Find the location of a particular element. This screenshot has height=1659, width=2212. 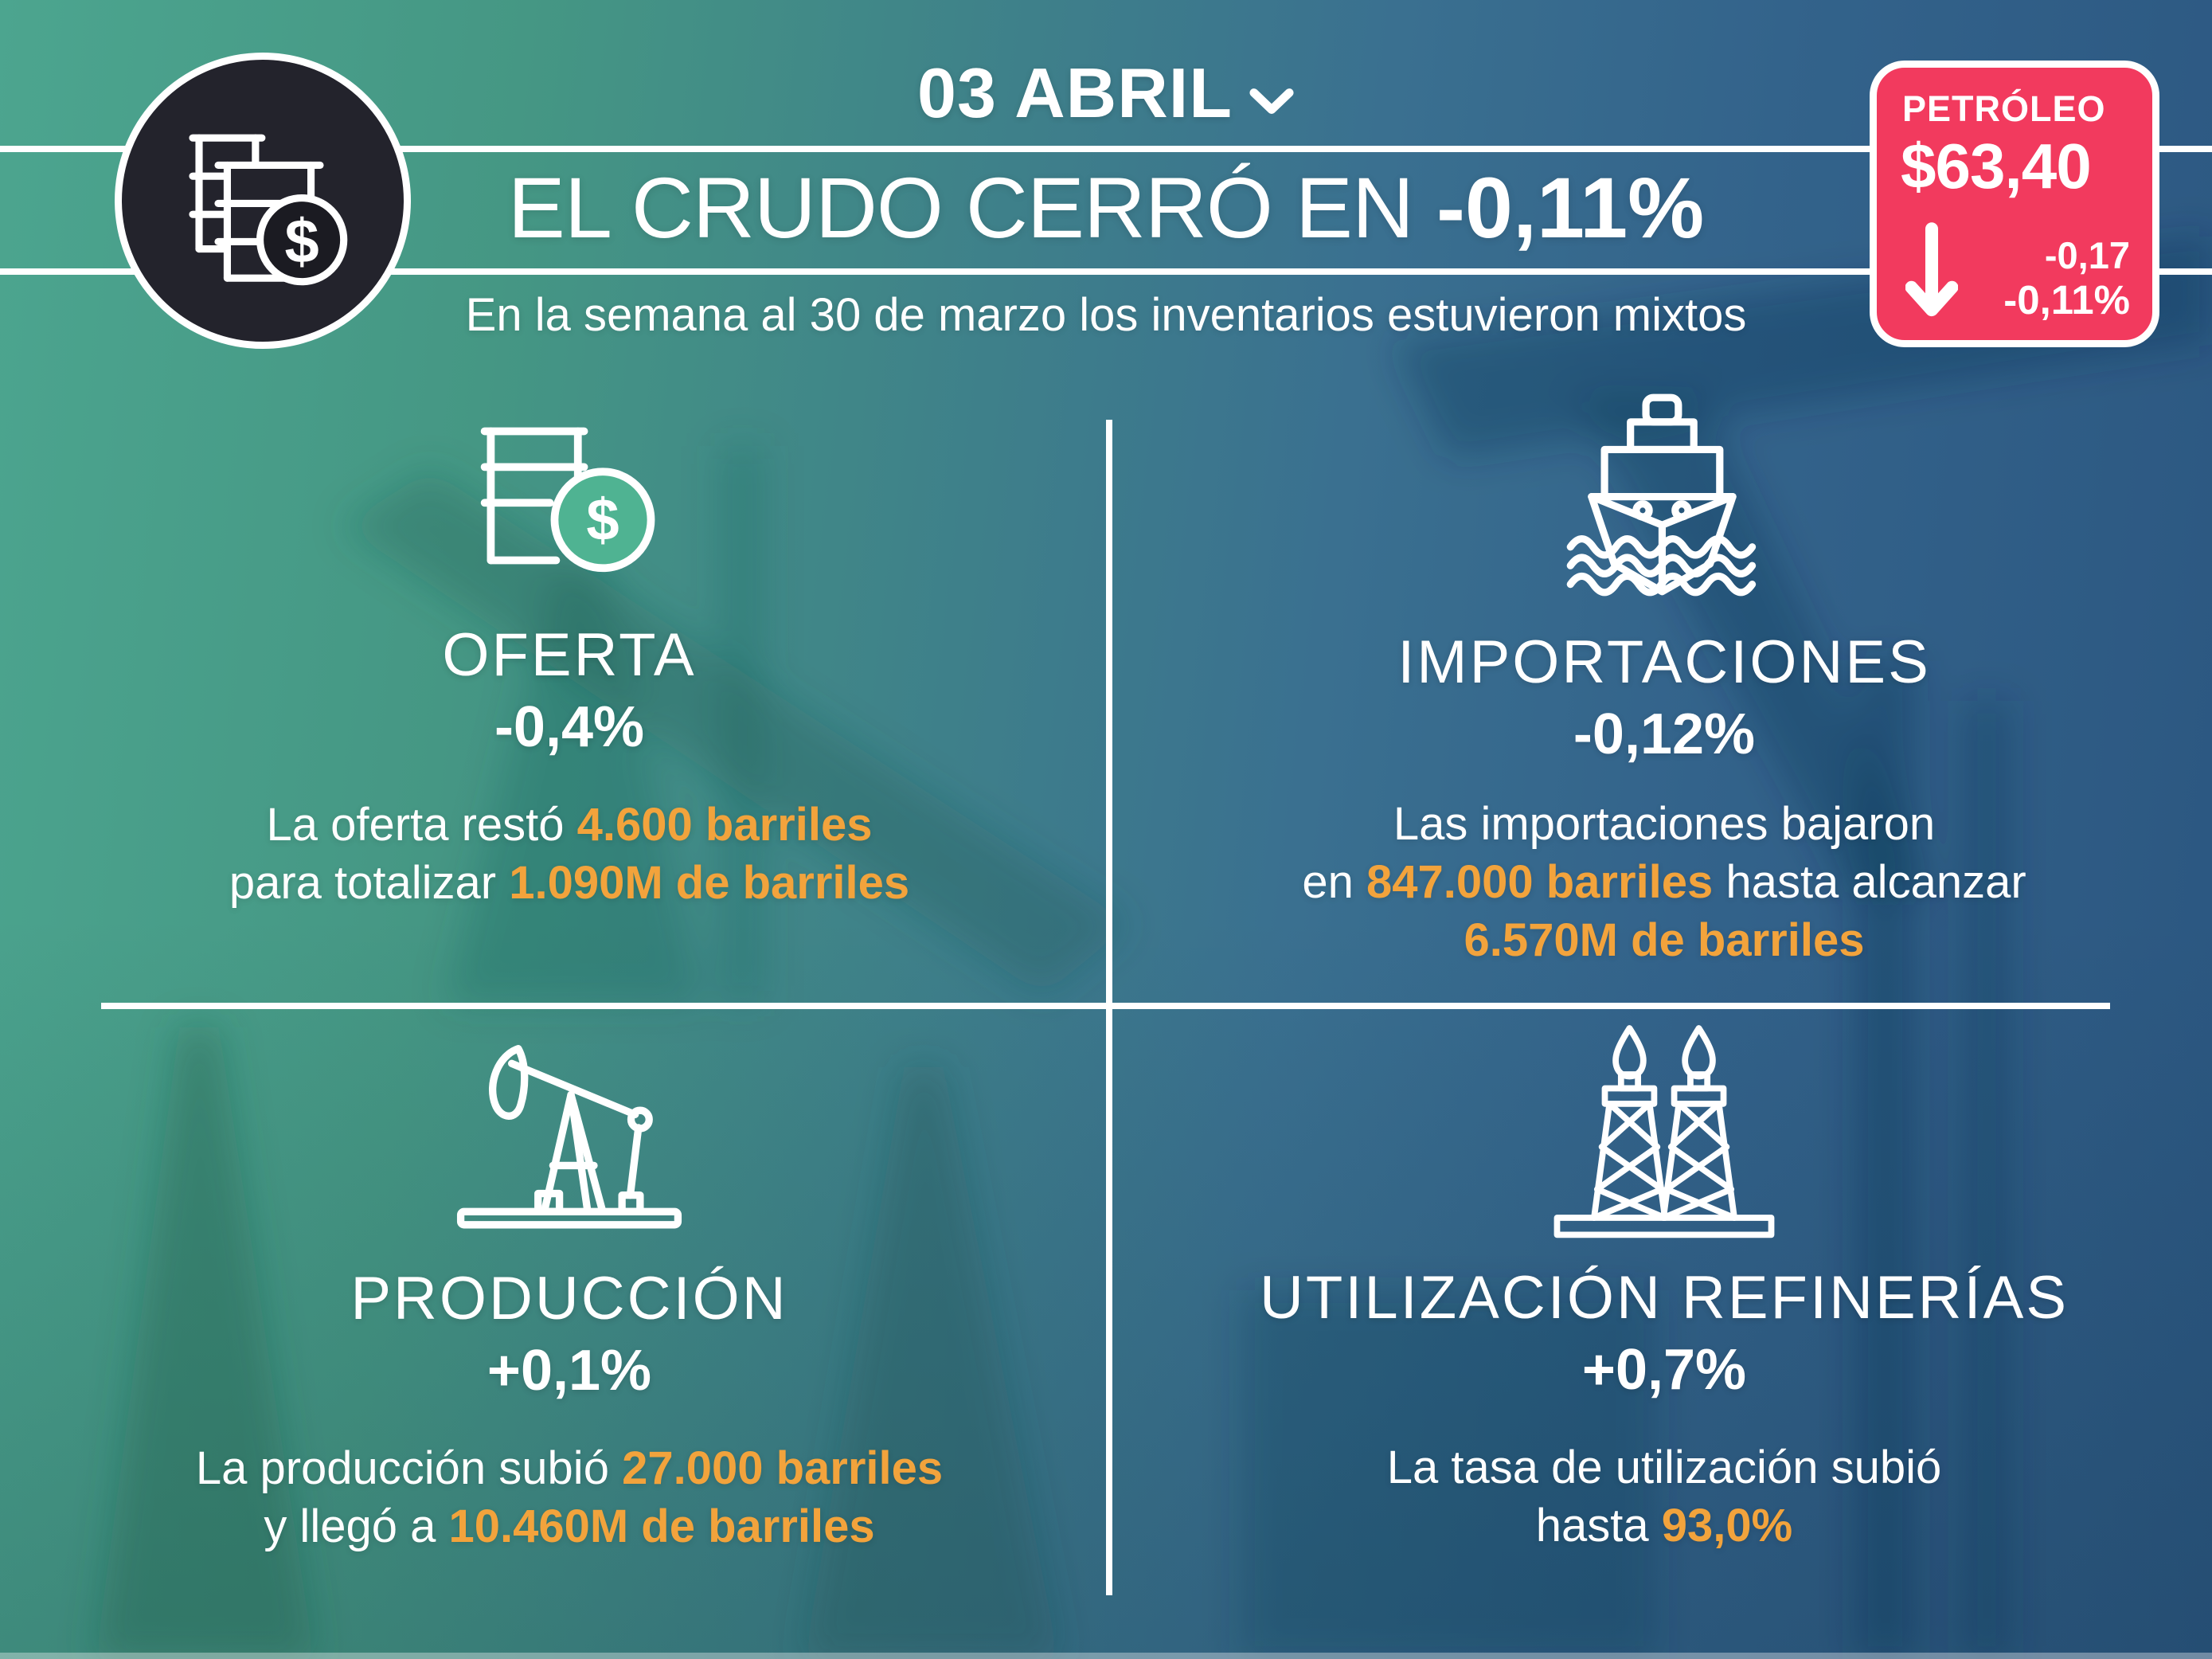

body-line: La producción subió 27.000 barriles is located at coordinates (569, 1468).